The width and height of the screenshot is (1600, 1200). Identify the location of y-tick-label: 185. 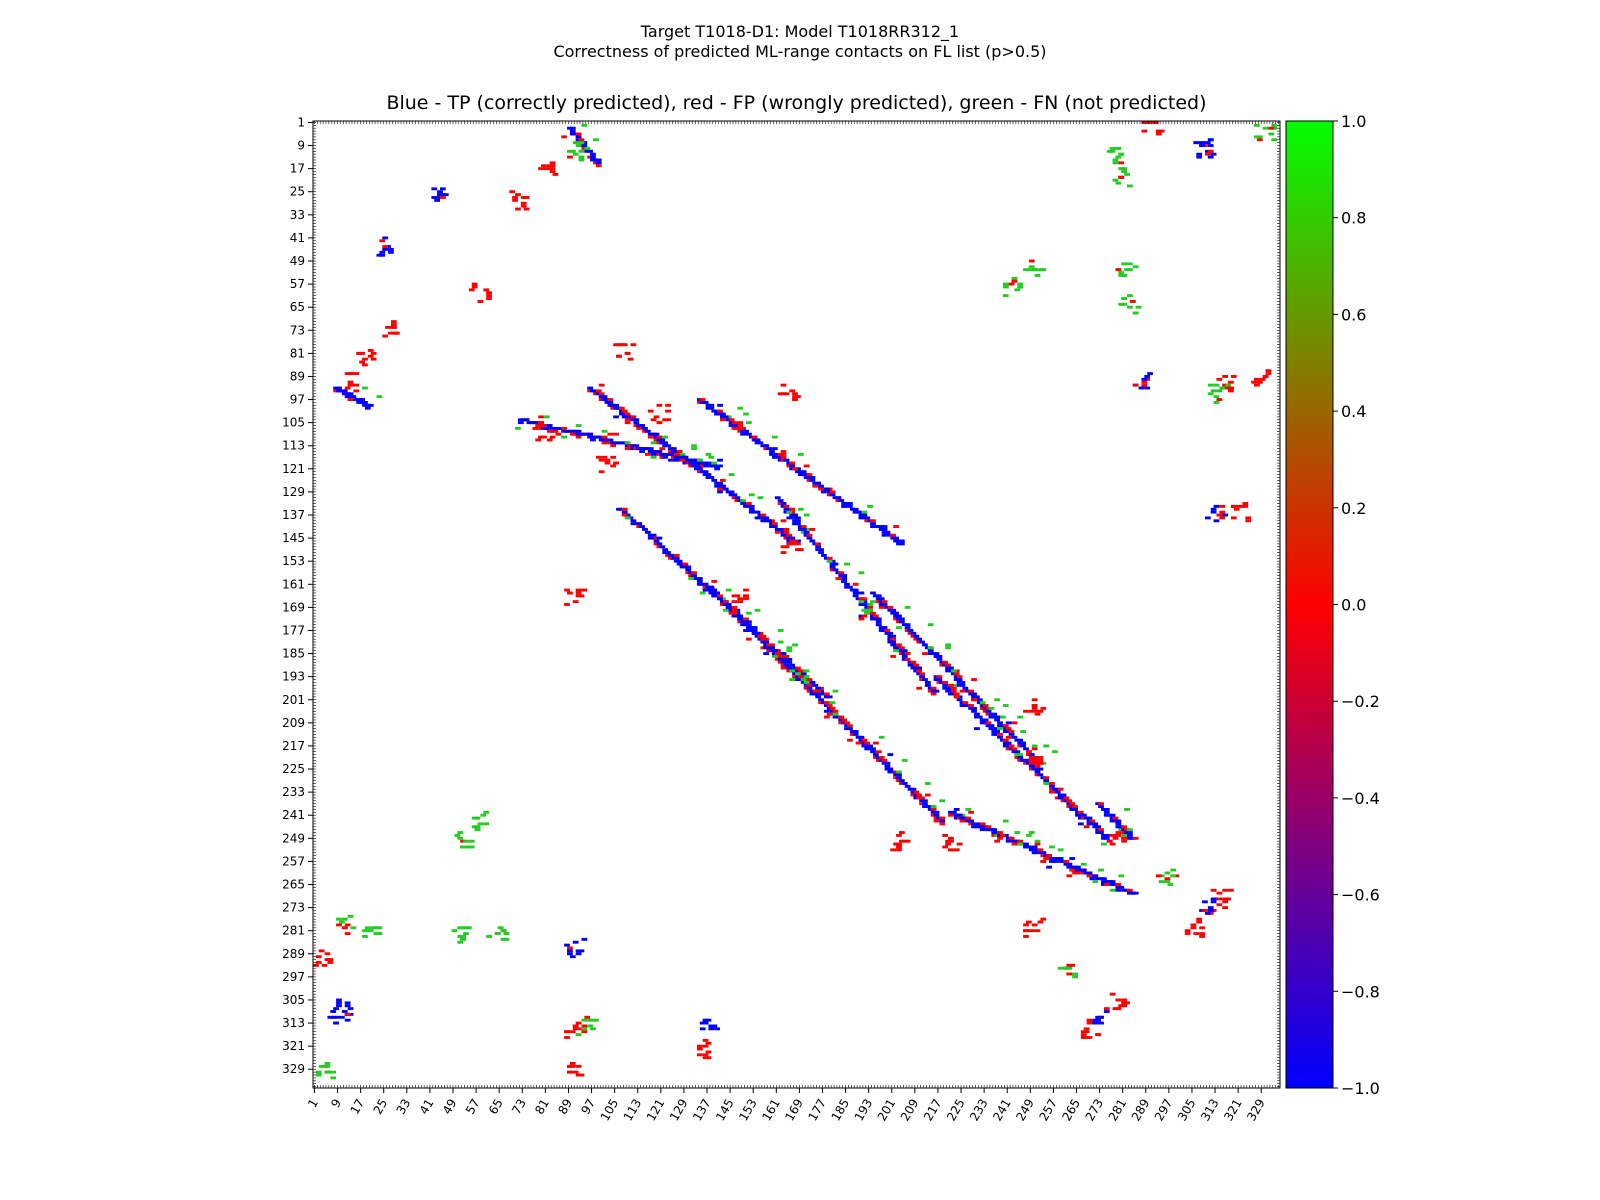
(293, 654).